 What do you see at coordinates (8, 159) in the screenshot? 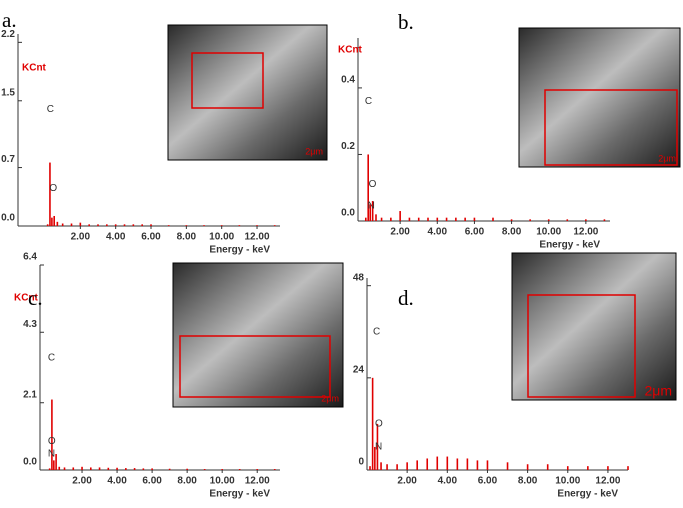
I see `y-tick-label: 0.7` at bounding box center [8, 159].